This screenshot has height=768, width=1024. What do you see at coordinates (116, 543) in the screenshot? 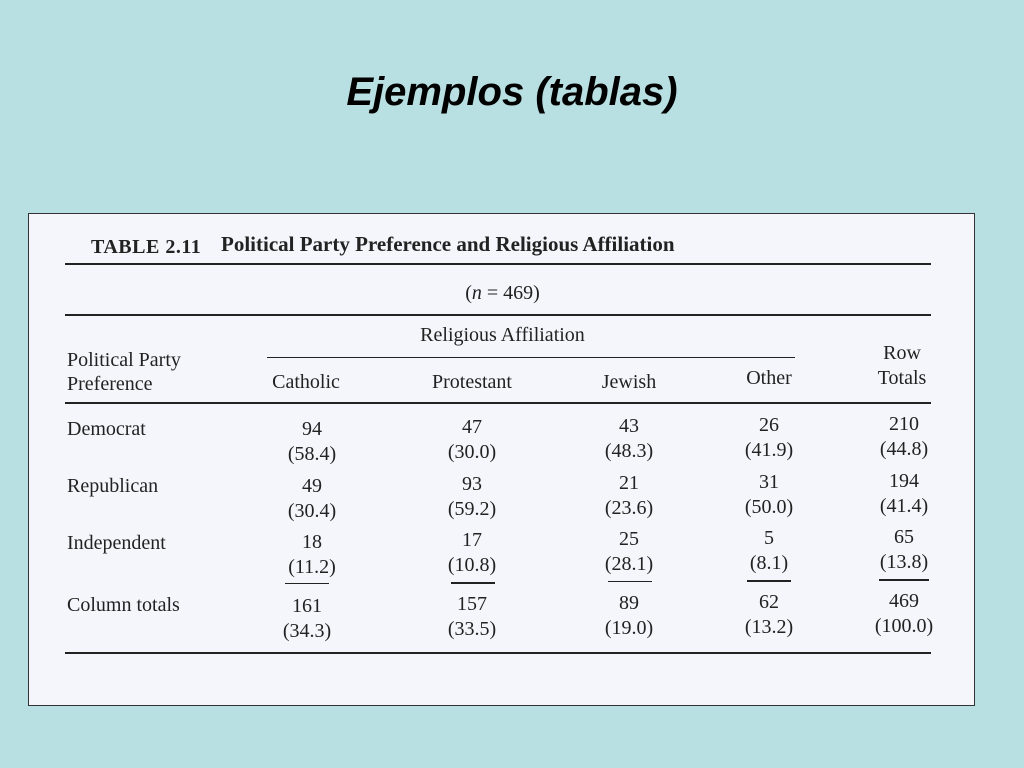
I see `row-label-independent: Independent` at bounding box center [116, 543].